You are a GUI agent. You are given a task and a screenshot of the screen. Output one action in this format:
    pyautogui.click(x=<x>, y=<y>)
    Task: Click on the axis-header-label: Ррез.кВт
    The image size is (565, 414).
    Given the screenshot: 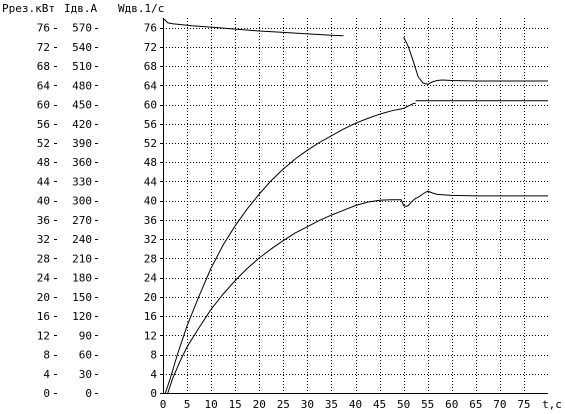 What is the action you would take?
    pyautogui.click(x=28, y=8)
    